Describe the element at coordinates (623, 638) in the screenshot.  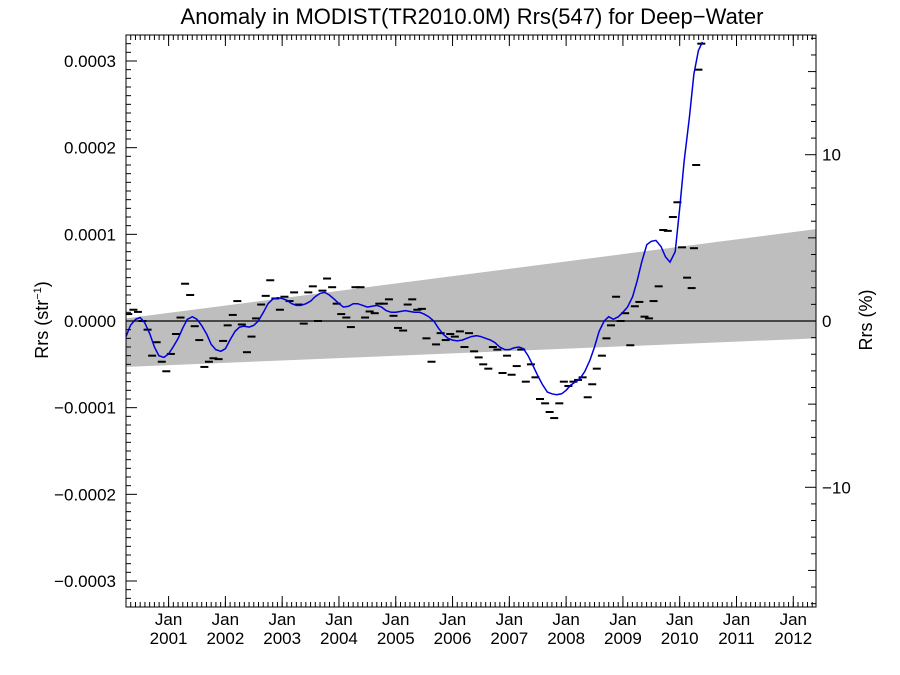
I see `x-tick-label-year: 2009` at that location.